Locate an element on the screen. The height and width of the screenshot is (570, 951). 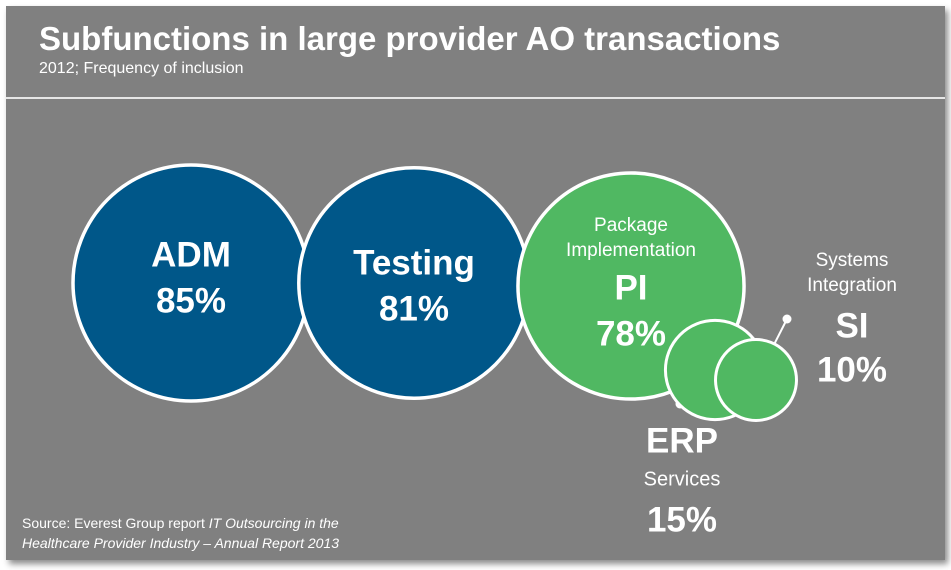
label-adm-abbr: ADM is located at coordinates (191, 254).